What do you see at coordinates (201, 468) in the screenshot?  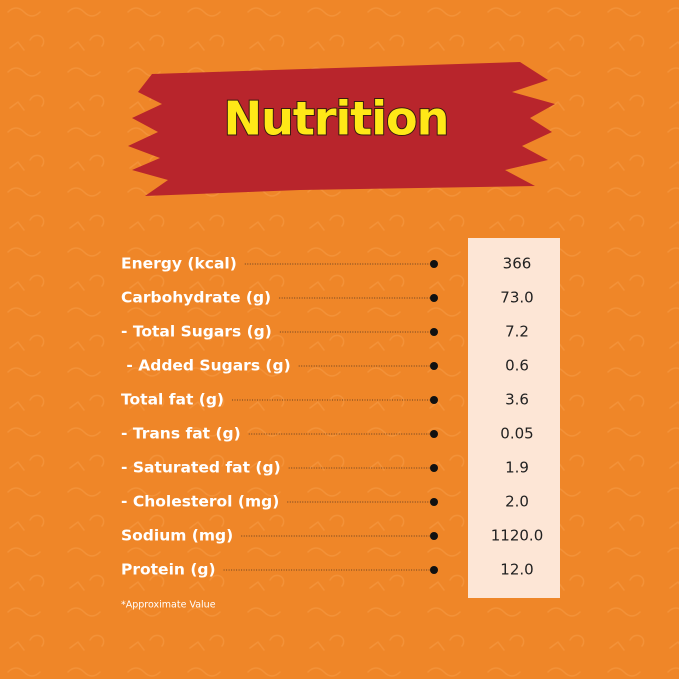 I see `nutrient-label: - Saturated fat (g)` at bounding box center [201, 468].